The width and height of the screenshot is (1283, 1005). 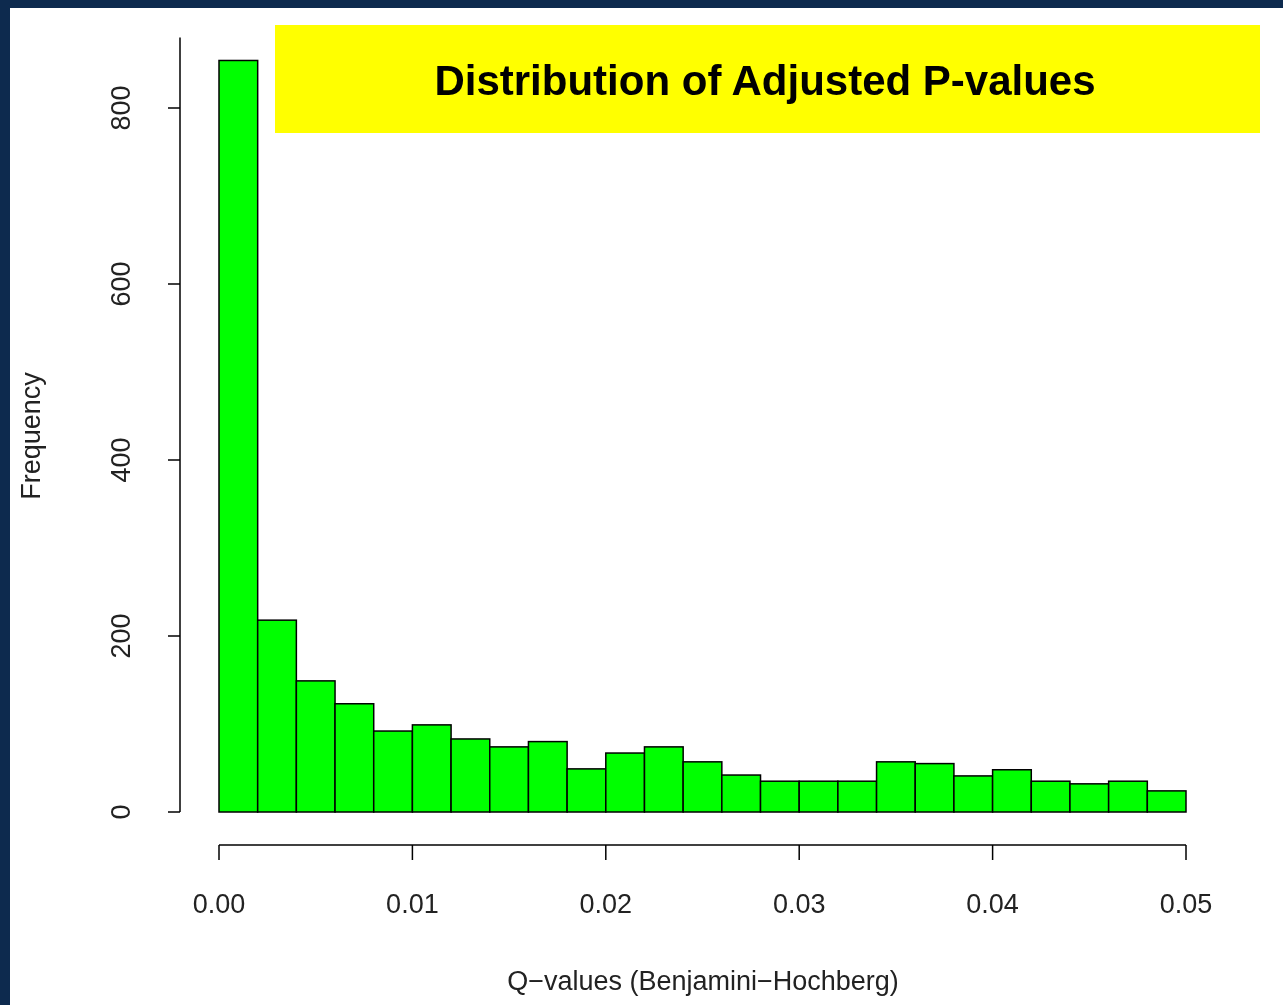 I want to click on y-tick-label: 600, so click(x=121, y=284).